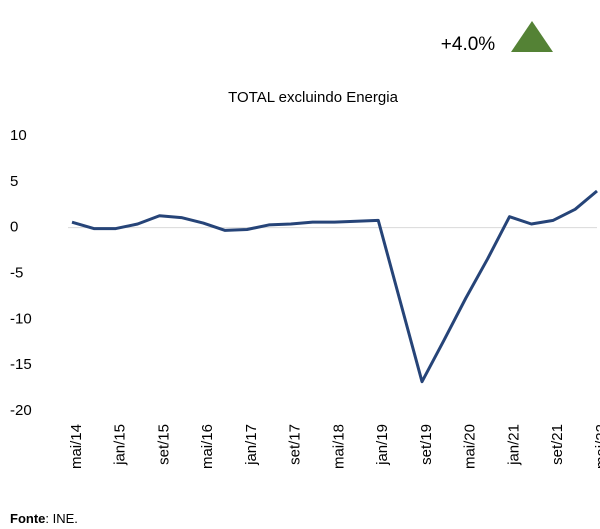 This screenshot has width=600, height=529. I want to click on x-tick-label: mai/20, so click(470, 446).